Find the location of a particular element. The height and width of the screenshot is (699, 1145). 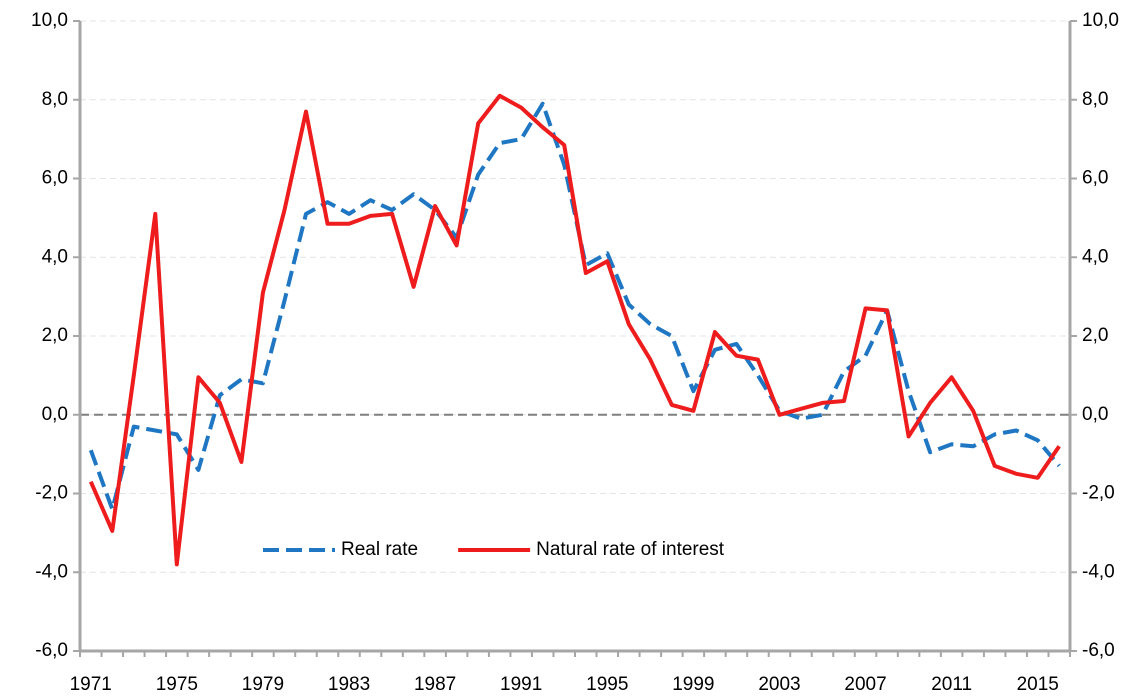

y-tick-label: -4,0 is located at coordinates (51, 571).